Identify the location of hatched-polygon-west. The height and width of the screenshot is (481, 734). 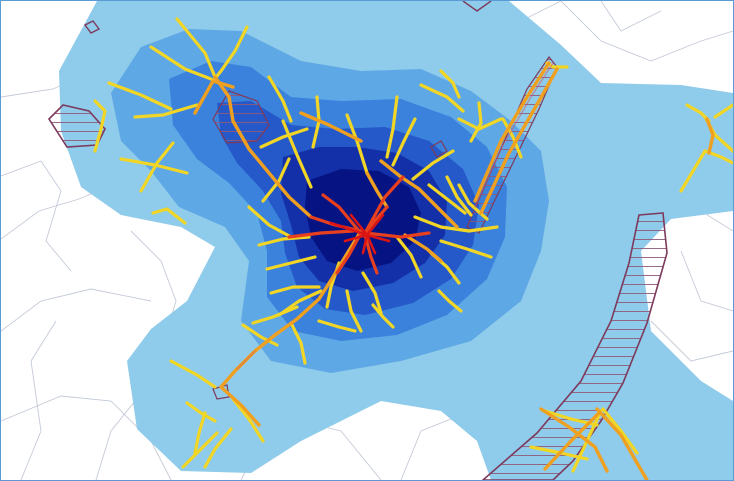
(76, 126).